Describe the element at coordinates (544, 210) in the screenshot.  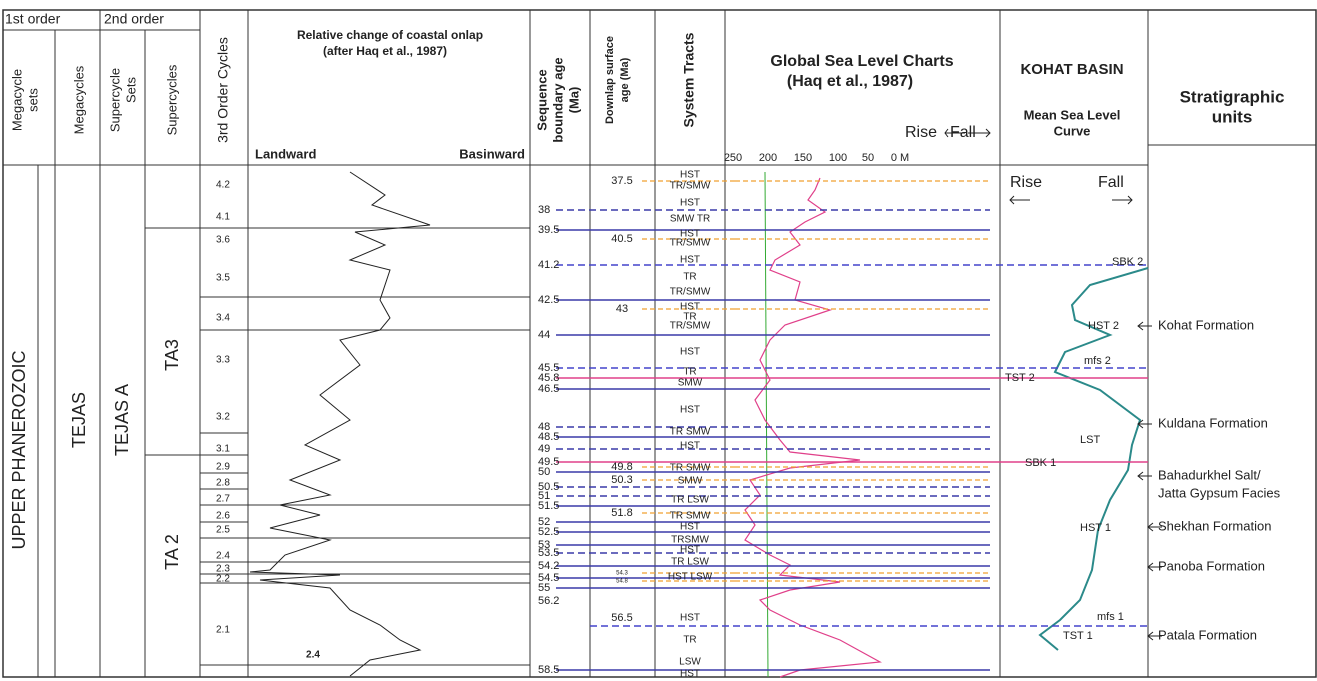
I see `boundary-age: 38` at that location.